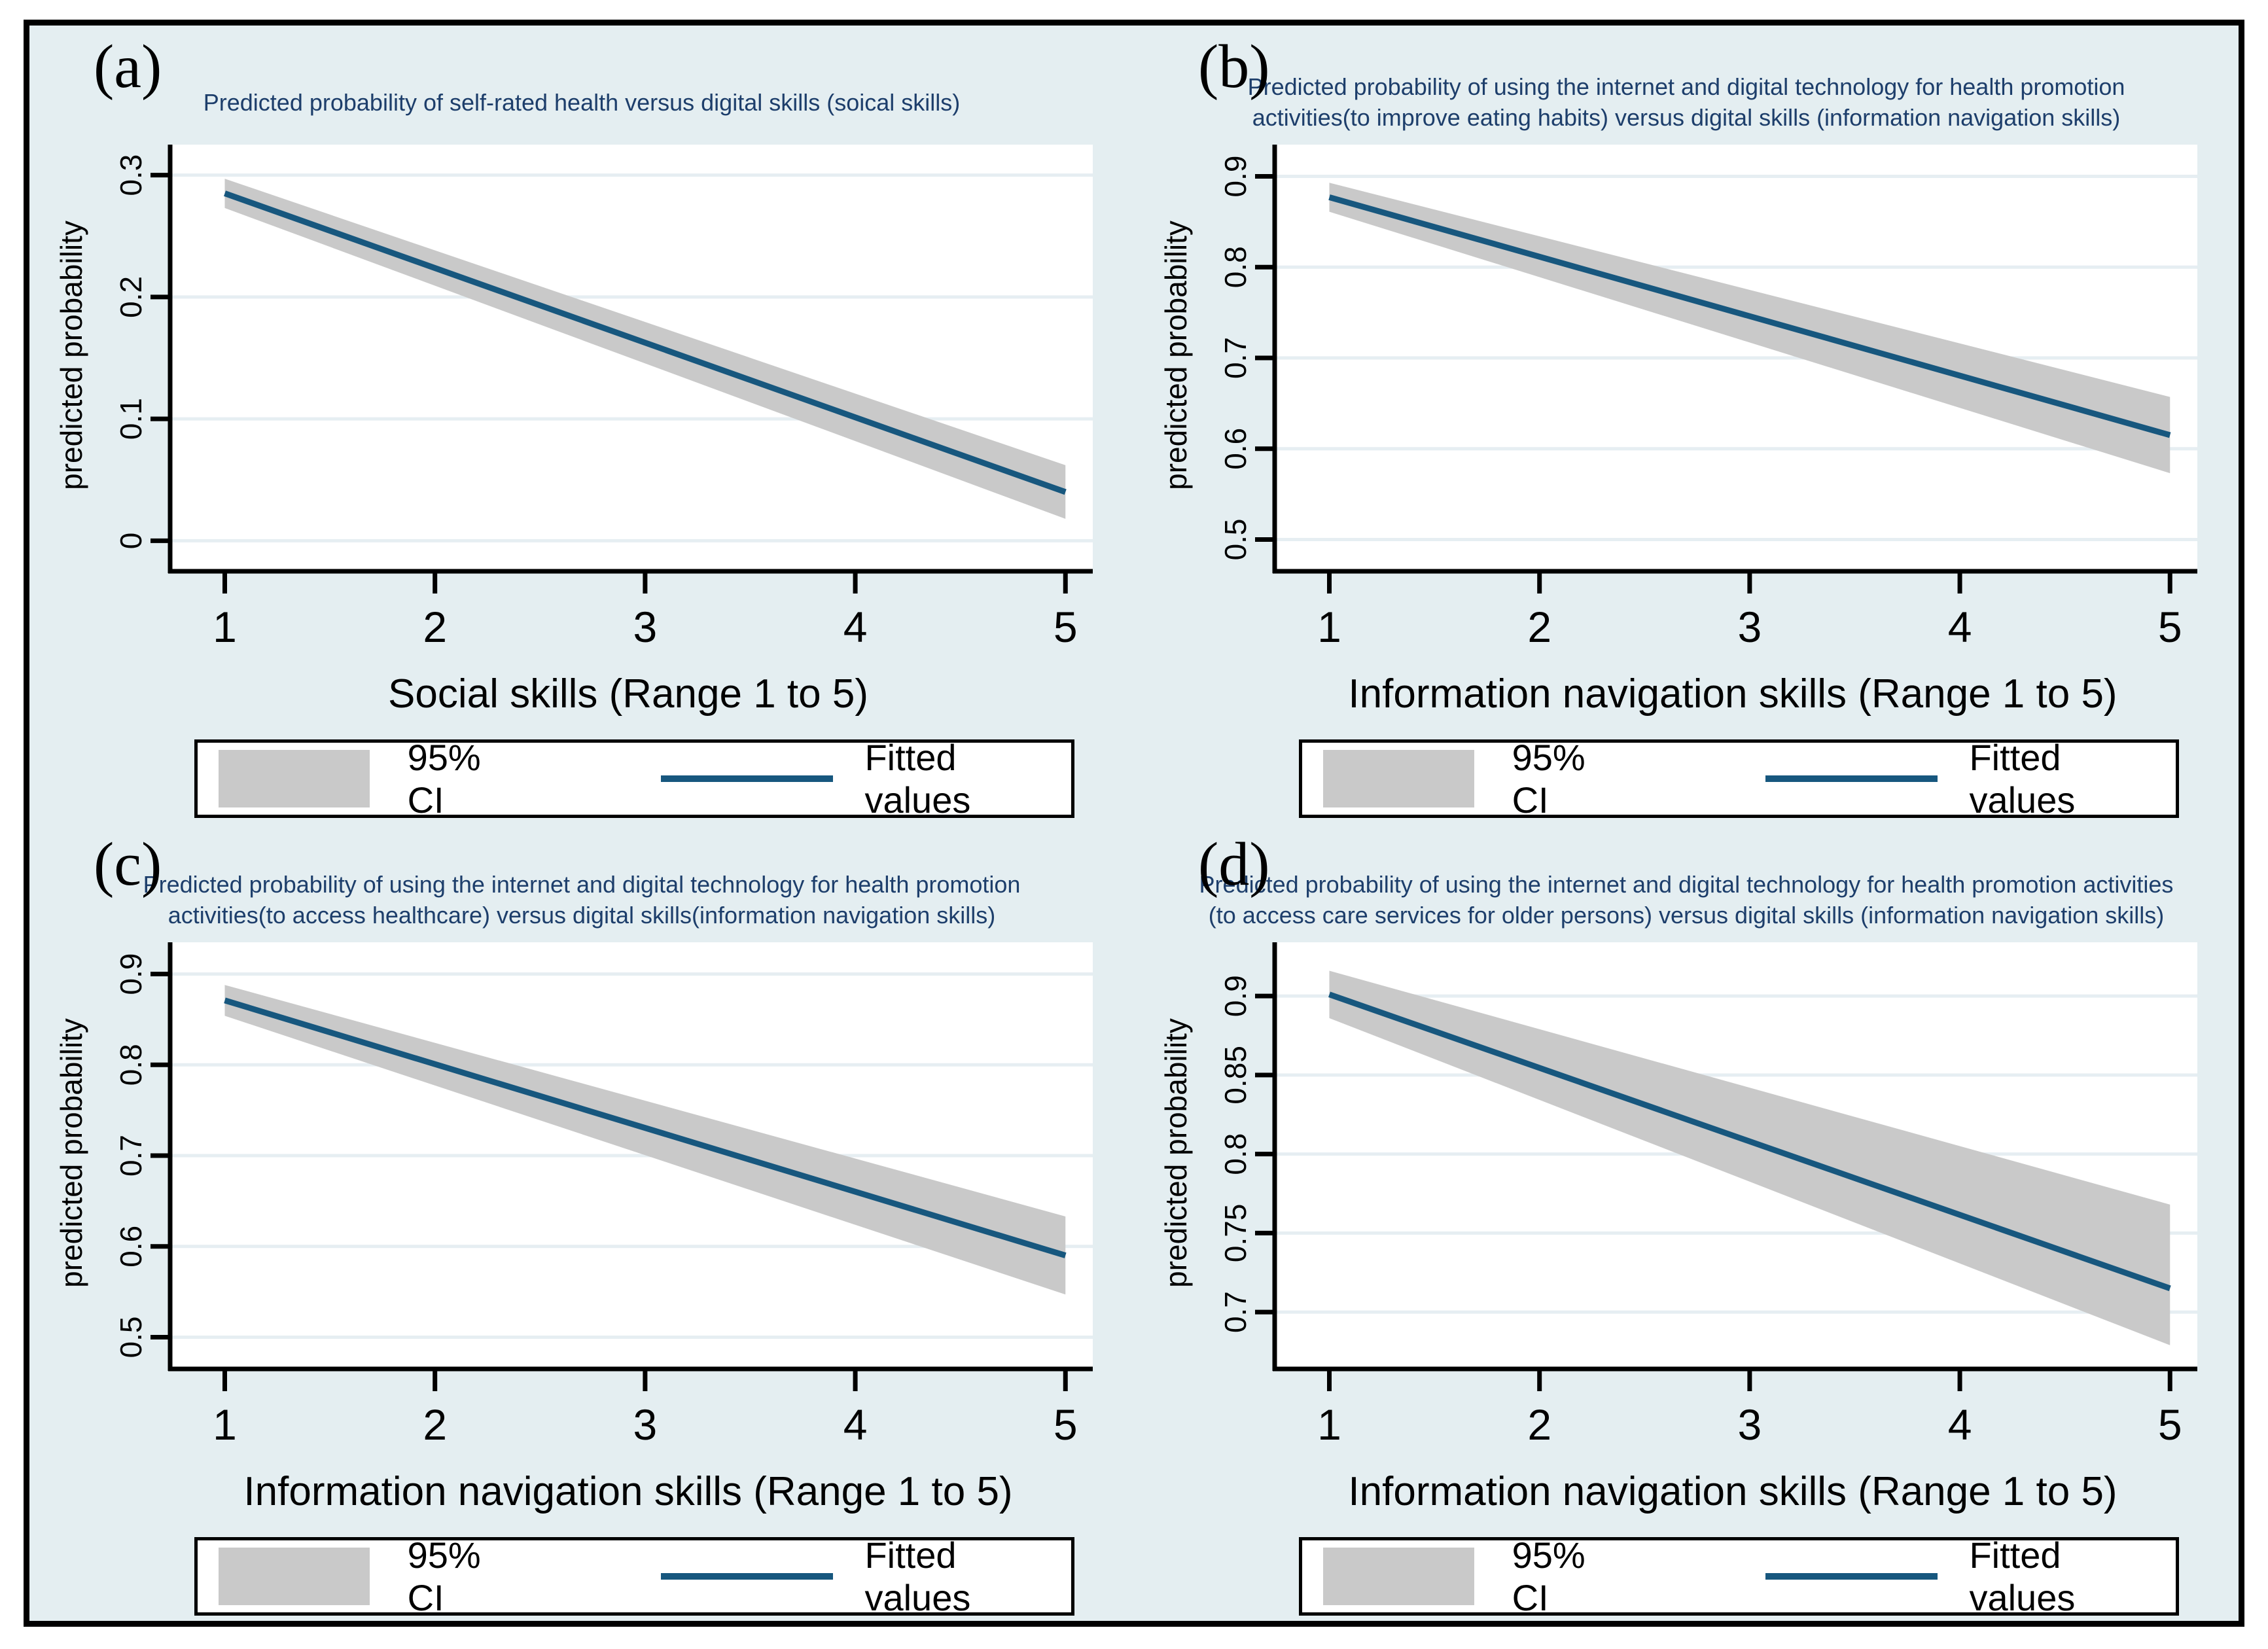 The width and height of the screenshot is (2268, 1649). What do you see at coordinates (71, 355) in the screenshot?
I see `panel-a-y-axis-title: predicted probability` at bounding box center [71, 355].